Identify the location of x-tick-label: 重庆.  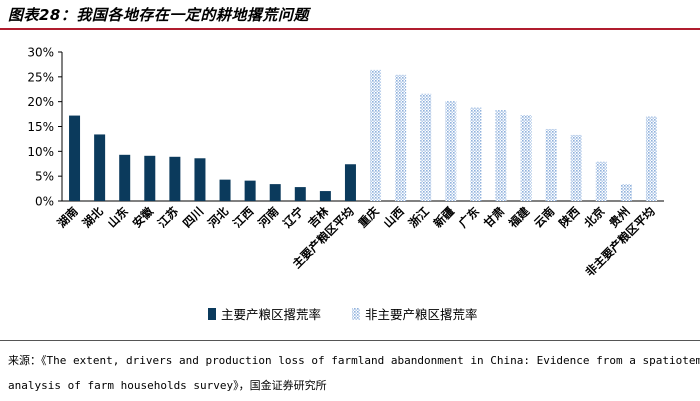
(369, 217).